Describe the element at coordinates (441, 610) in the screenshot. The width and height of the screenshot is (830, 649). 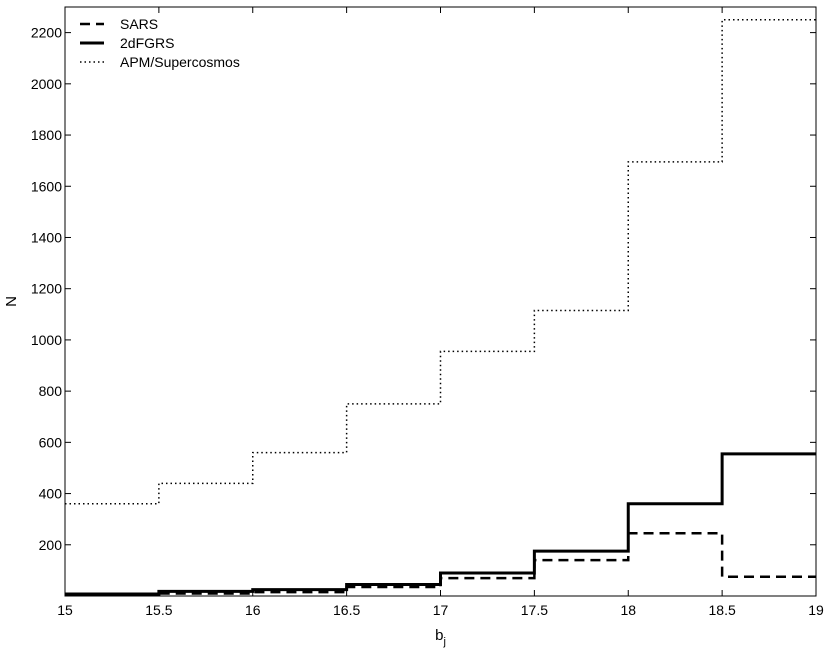
I see `x-tick-label: 17` at that location.